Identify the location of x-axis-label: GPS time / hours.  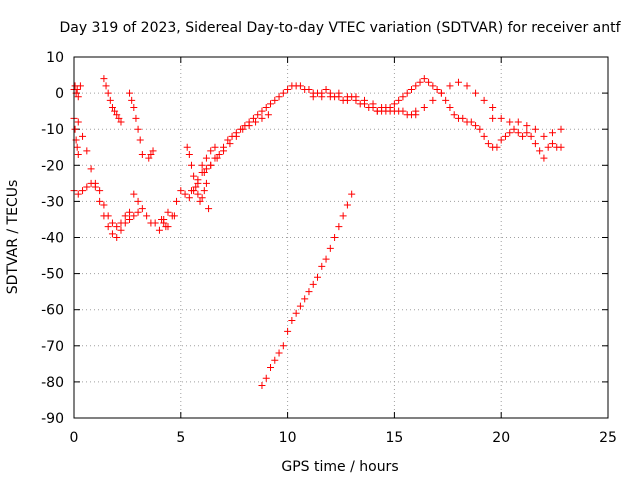
(339, 467).